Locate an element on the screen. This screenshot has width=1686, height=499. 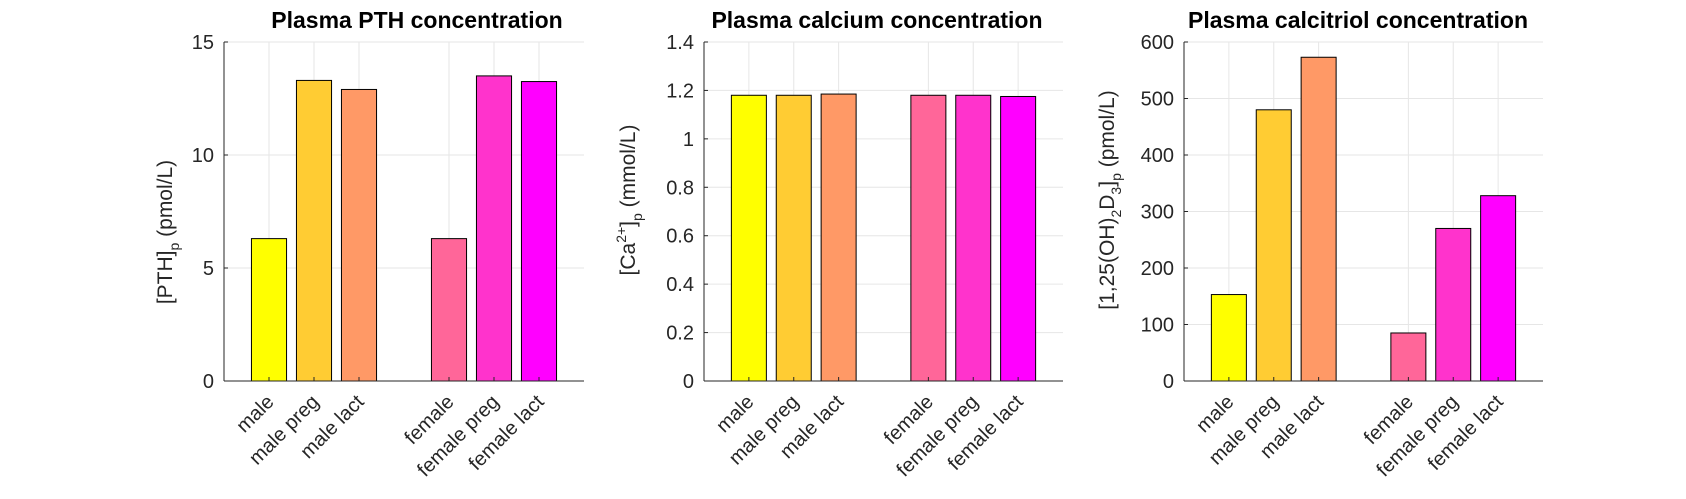
y-tick-label: 0.8 is located at coordinates (680, 188).